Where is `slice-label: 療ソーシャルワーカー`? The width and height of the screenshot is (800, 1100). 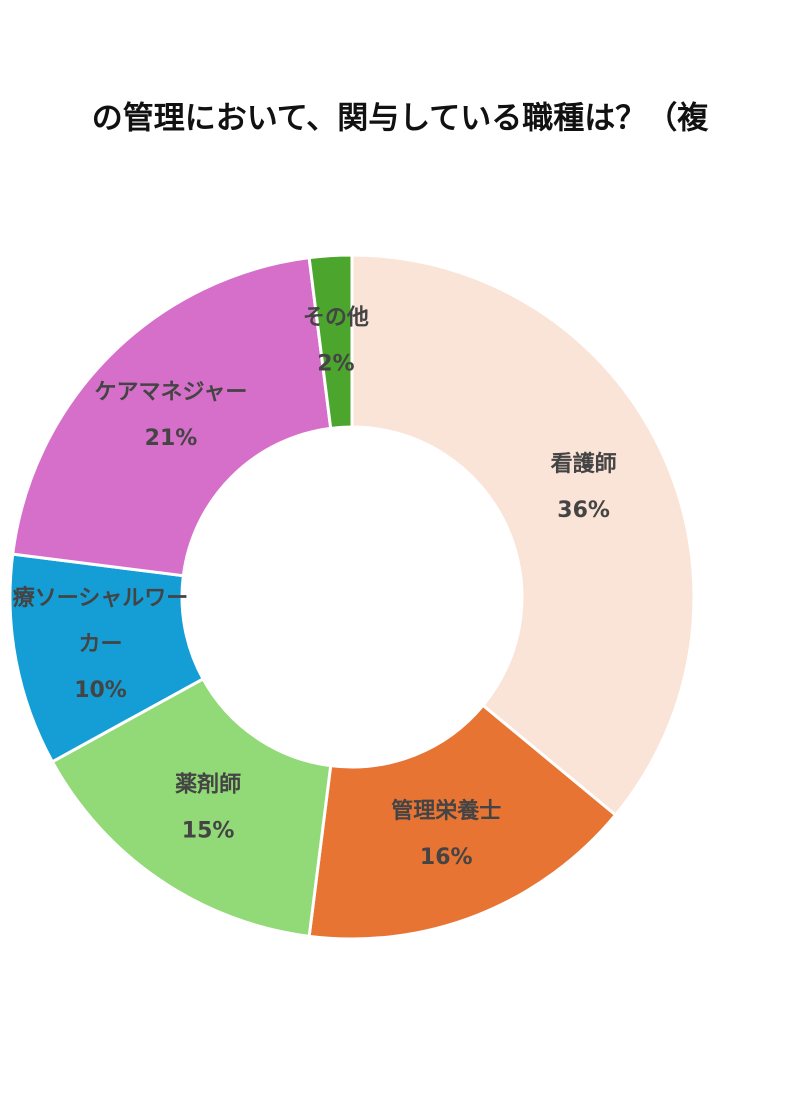
slice-label: 療ソーシャルワーカー is located at coordinates (101, 621).